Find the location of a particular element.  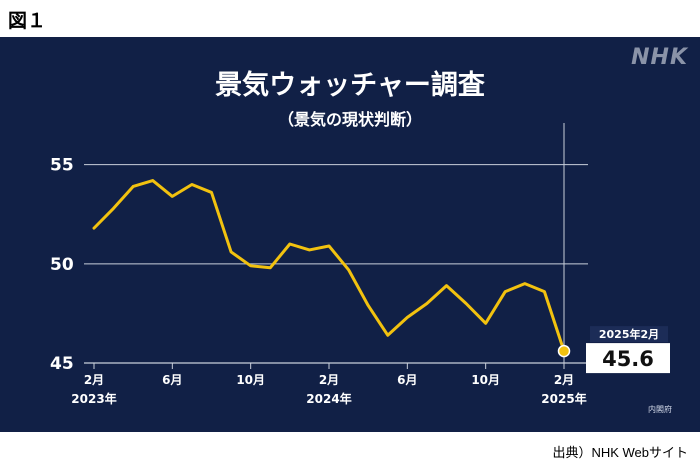

y-tick-label: 55 is located at coordinates (62, 166).